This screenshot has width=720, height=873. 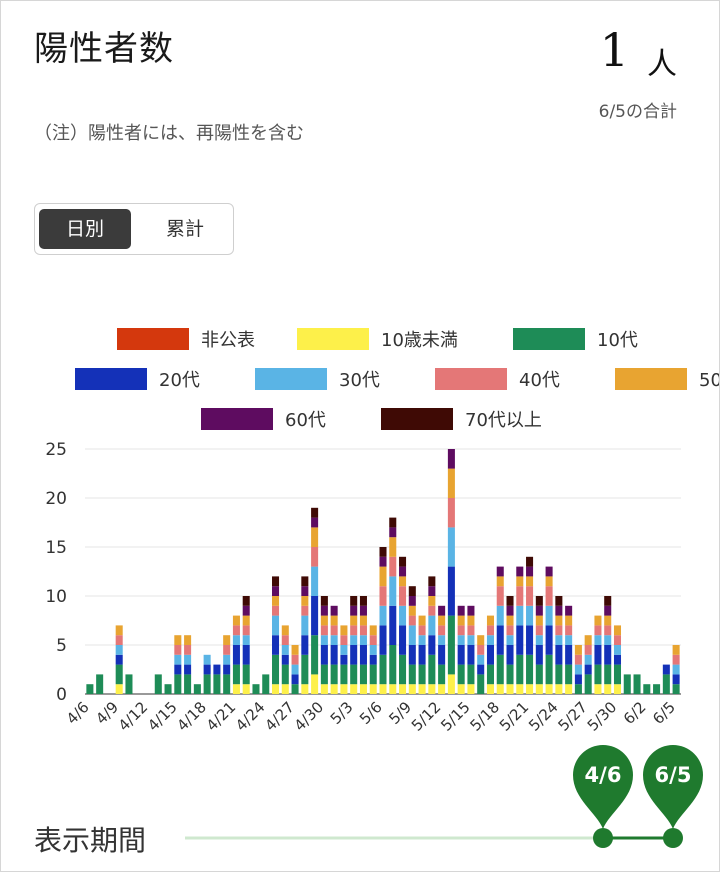 I want to click on bar-5/19-4, so click(x=510, y=640).